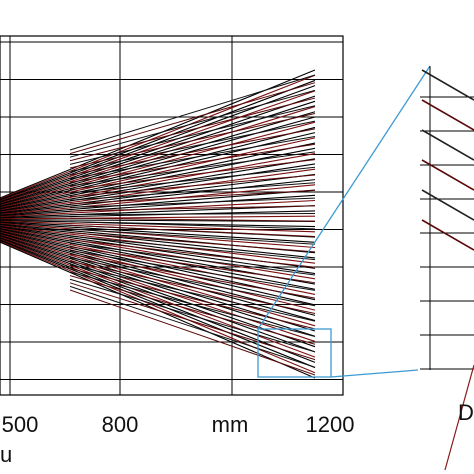 The image size is (474, 474). I want to click on zoom-connector, so click(374, 373).